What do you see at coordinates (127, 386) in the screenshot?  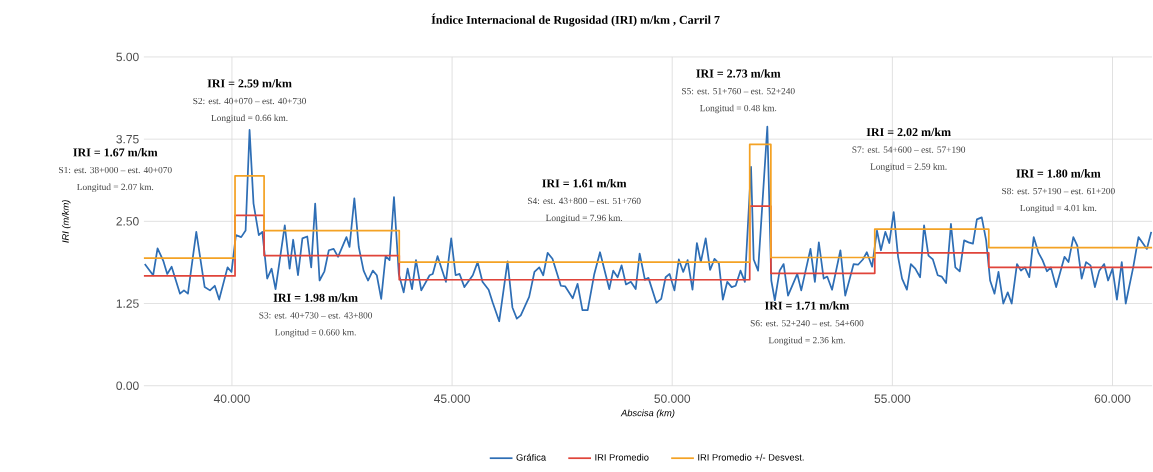 I see `y-tick-label: 0.00` at bounding box center [127, 386].